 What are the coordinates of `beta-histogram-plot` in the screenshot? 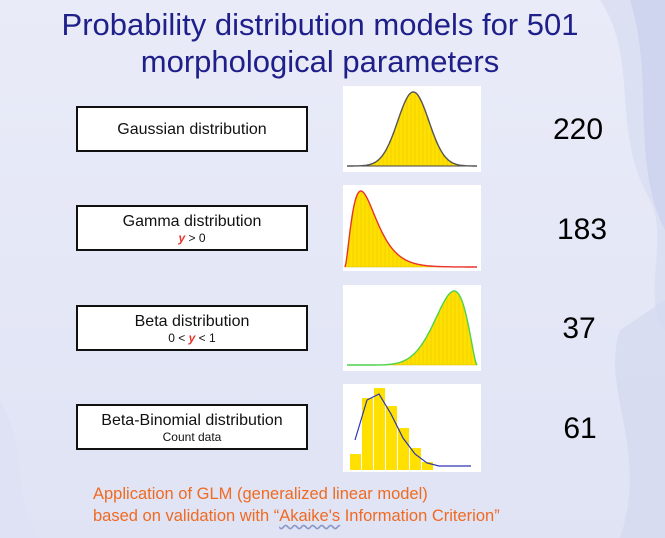 It's located at (412, 328).